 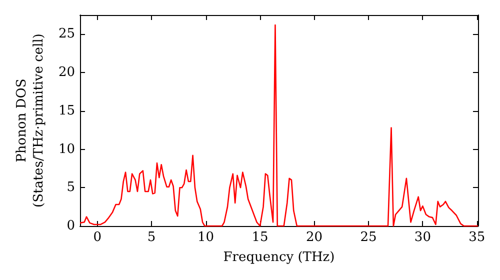 I want to click on x-tick-label: 20, so click(x=314, y=237).